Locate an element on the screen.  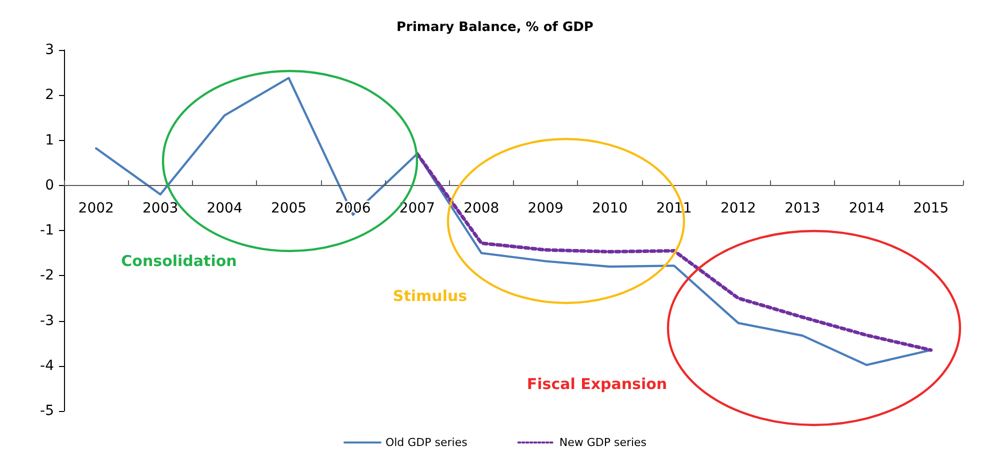
annotation: Fiscal Expansion is located at coordinates (597, 384).